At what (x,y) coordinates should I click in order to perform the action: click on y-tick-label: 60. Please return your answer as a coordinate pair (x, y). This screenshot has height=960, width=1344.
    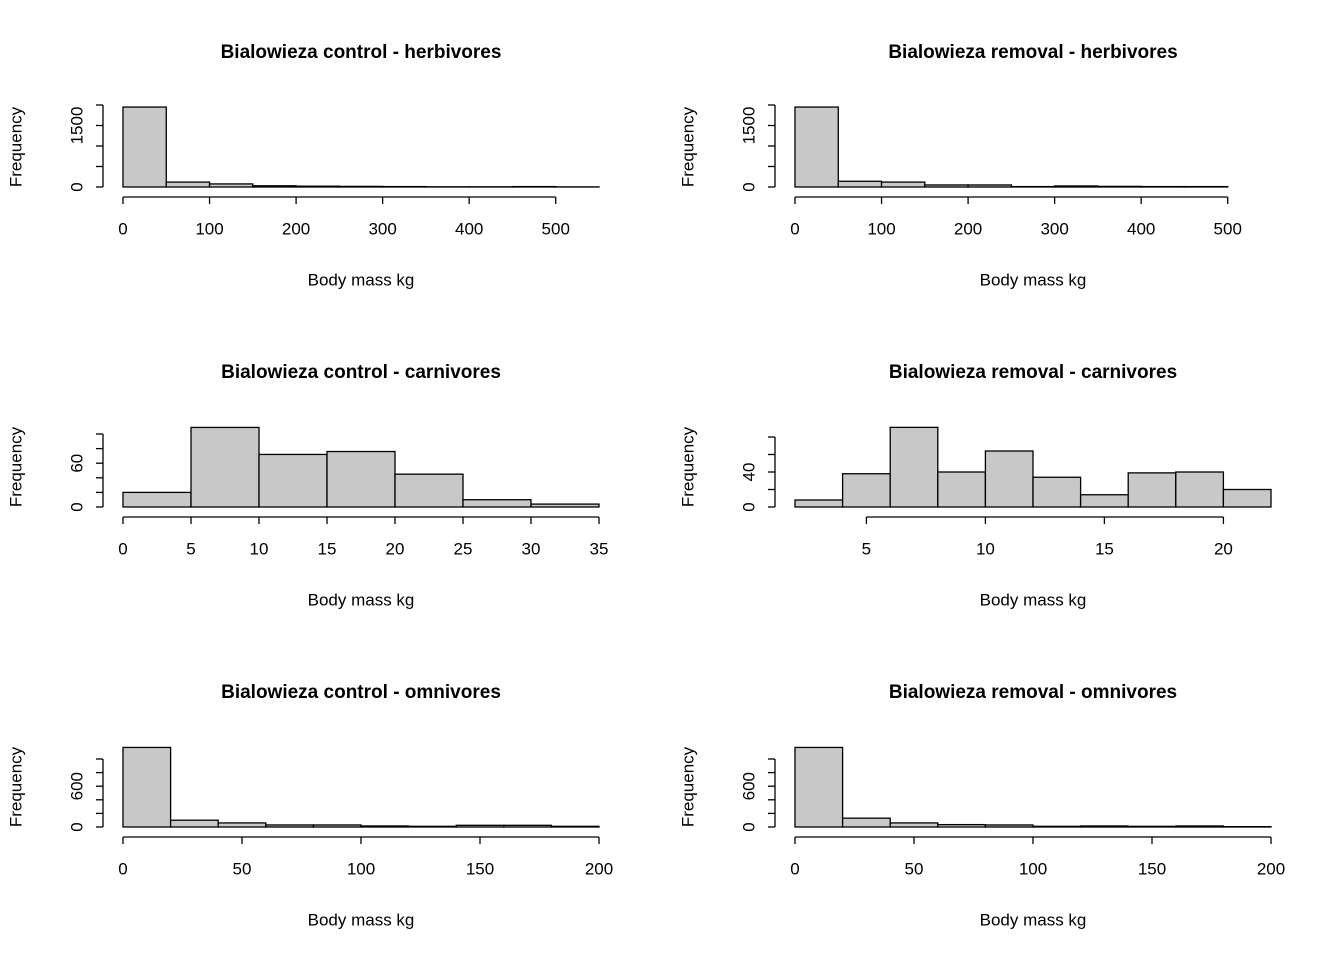
    Looking at the image, I should click on (76, 463).